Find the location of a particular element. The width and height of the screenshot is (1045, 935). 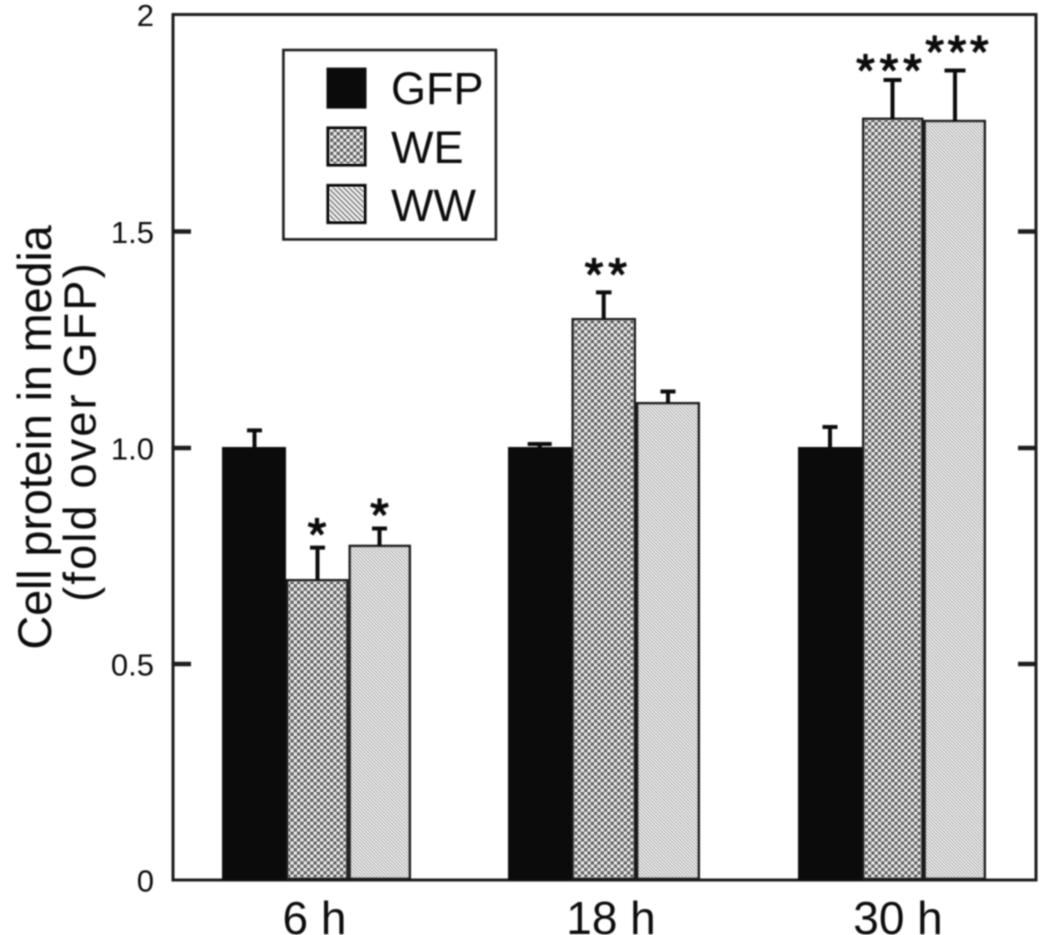

svg-text: WE is located at coordinates (427, 147).